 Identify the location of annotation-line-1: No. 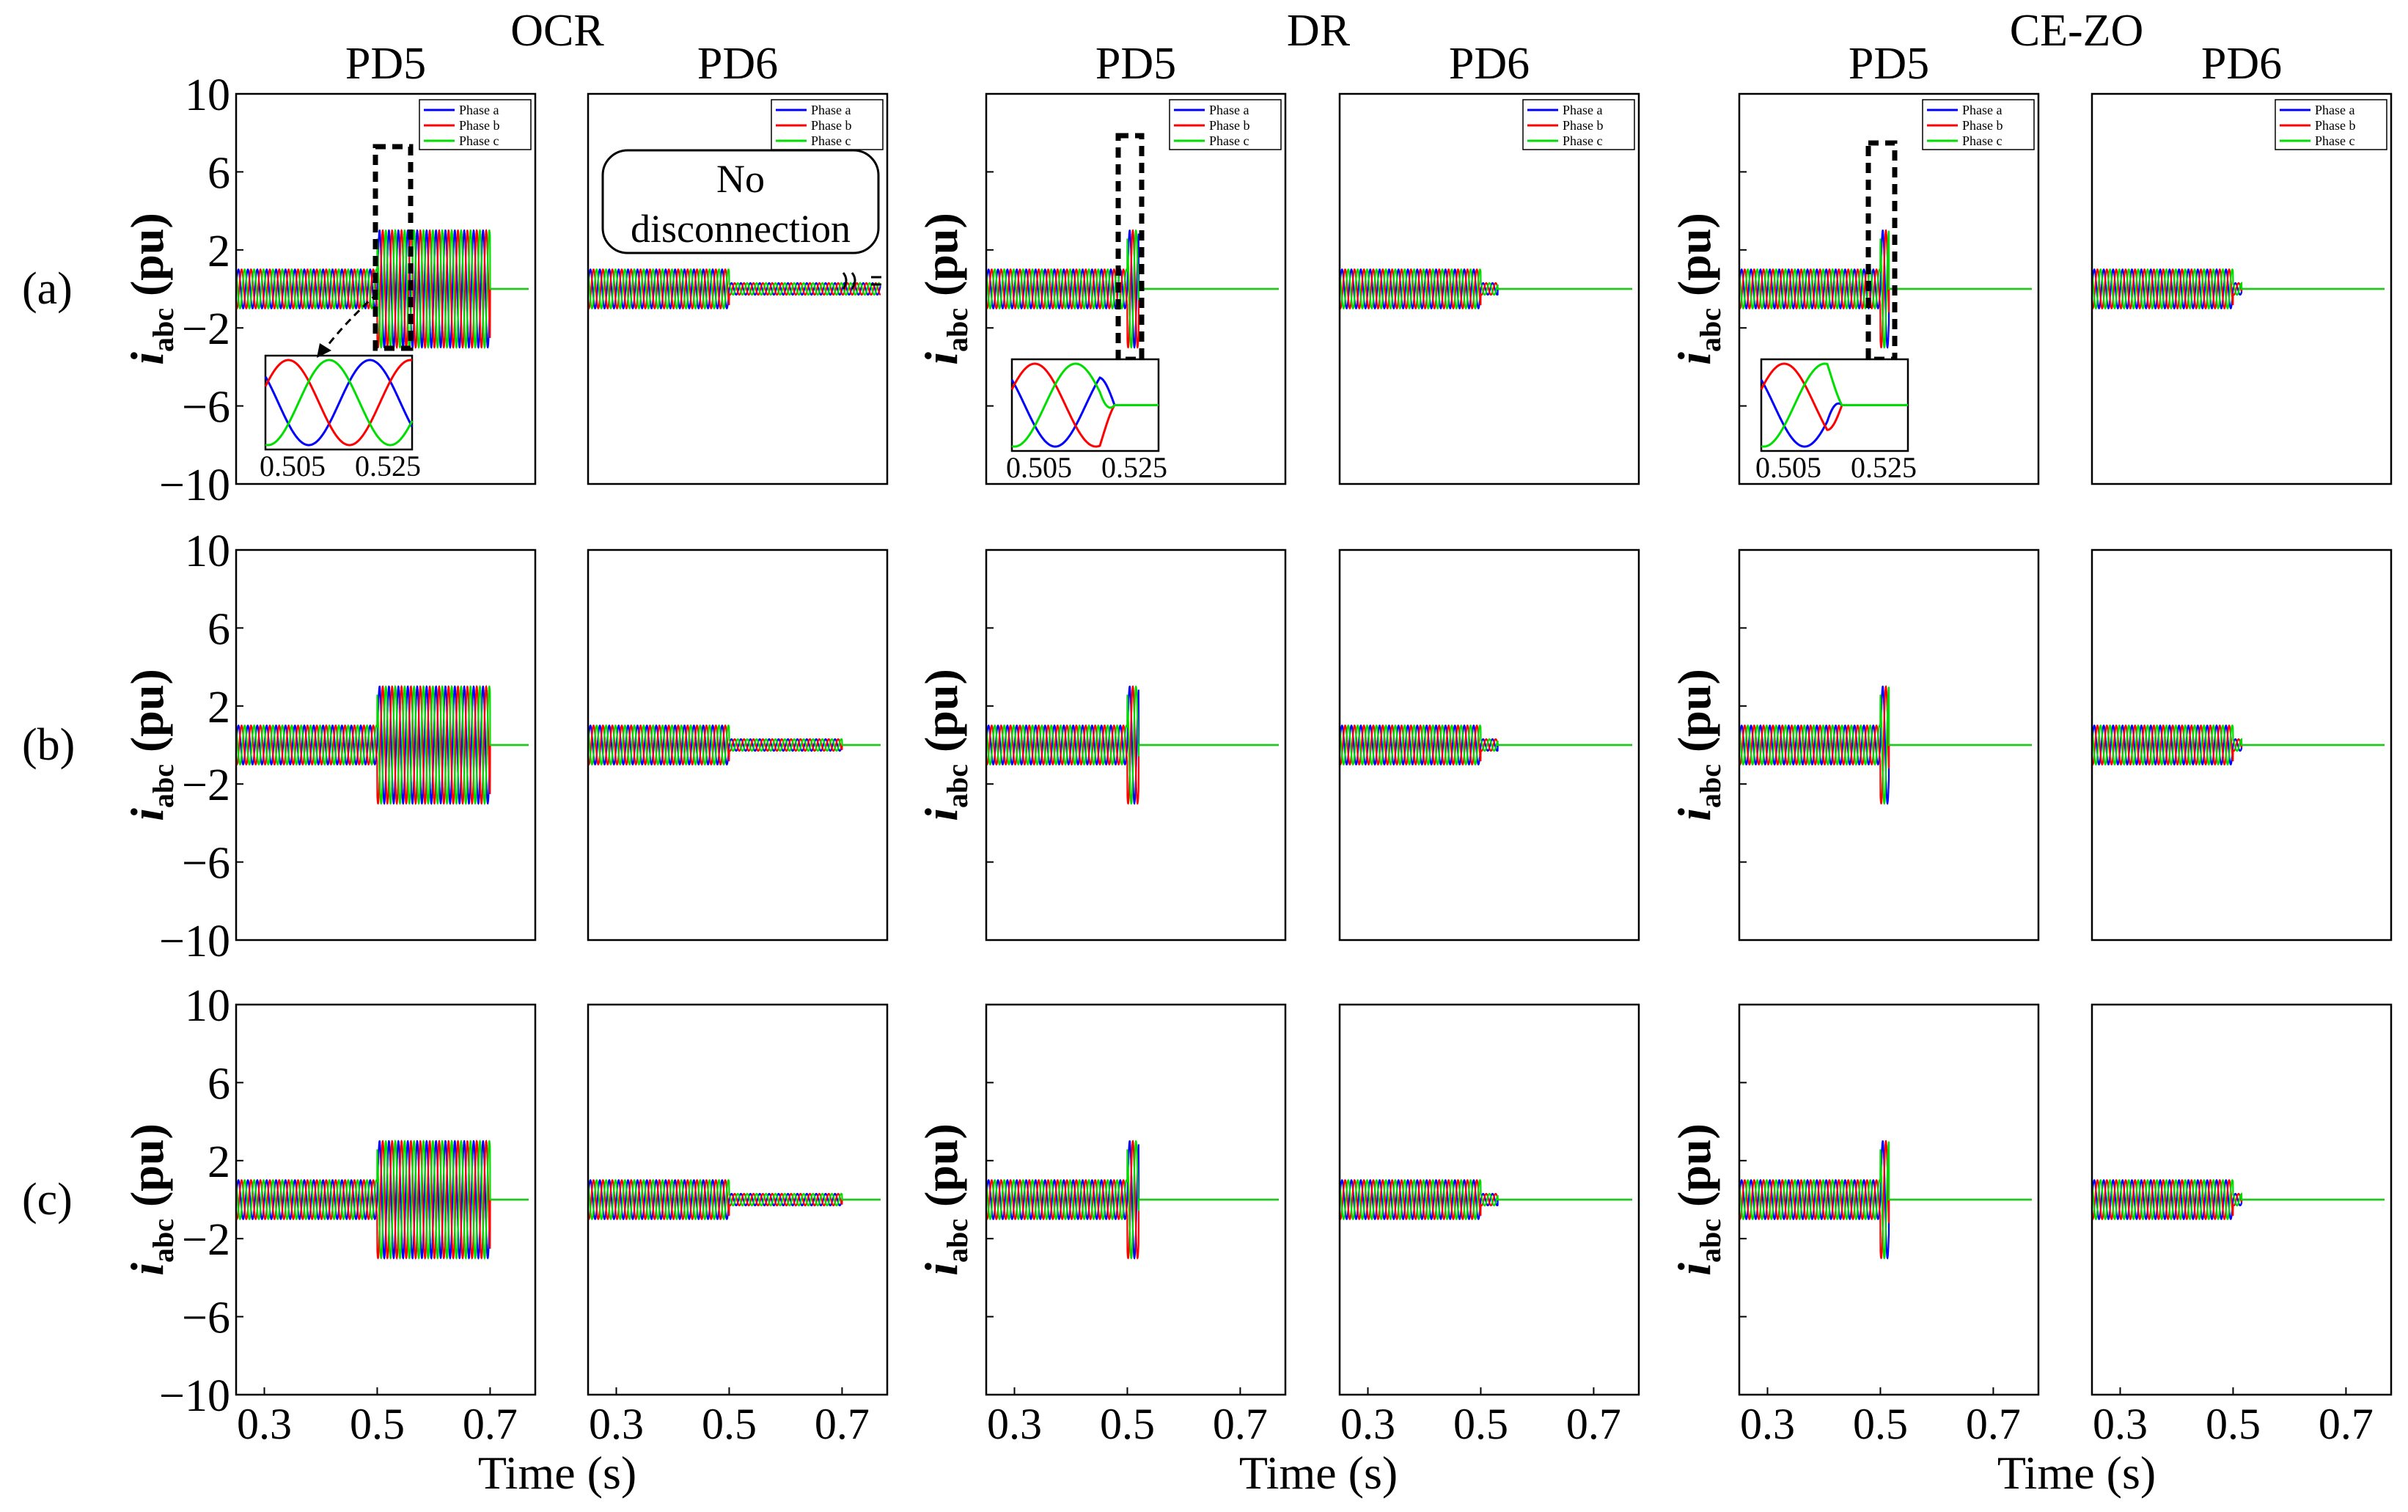
(741, 179).